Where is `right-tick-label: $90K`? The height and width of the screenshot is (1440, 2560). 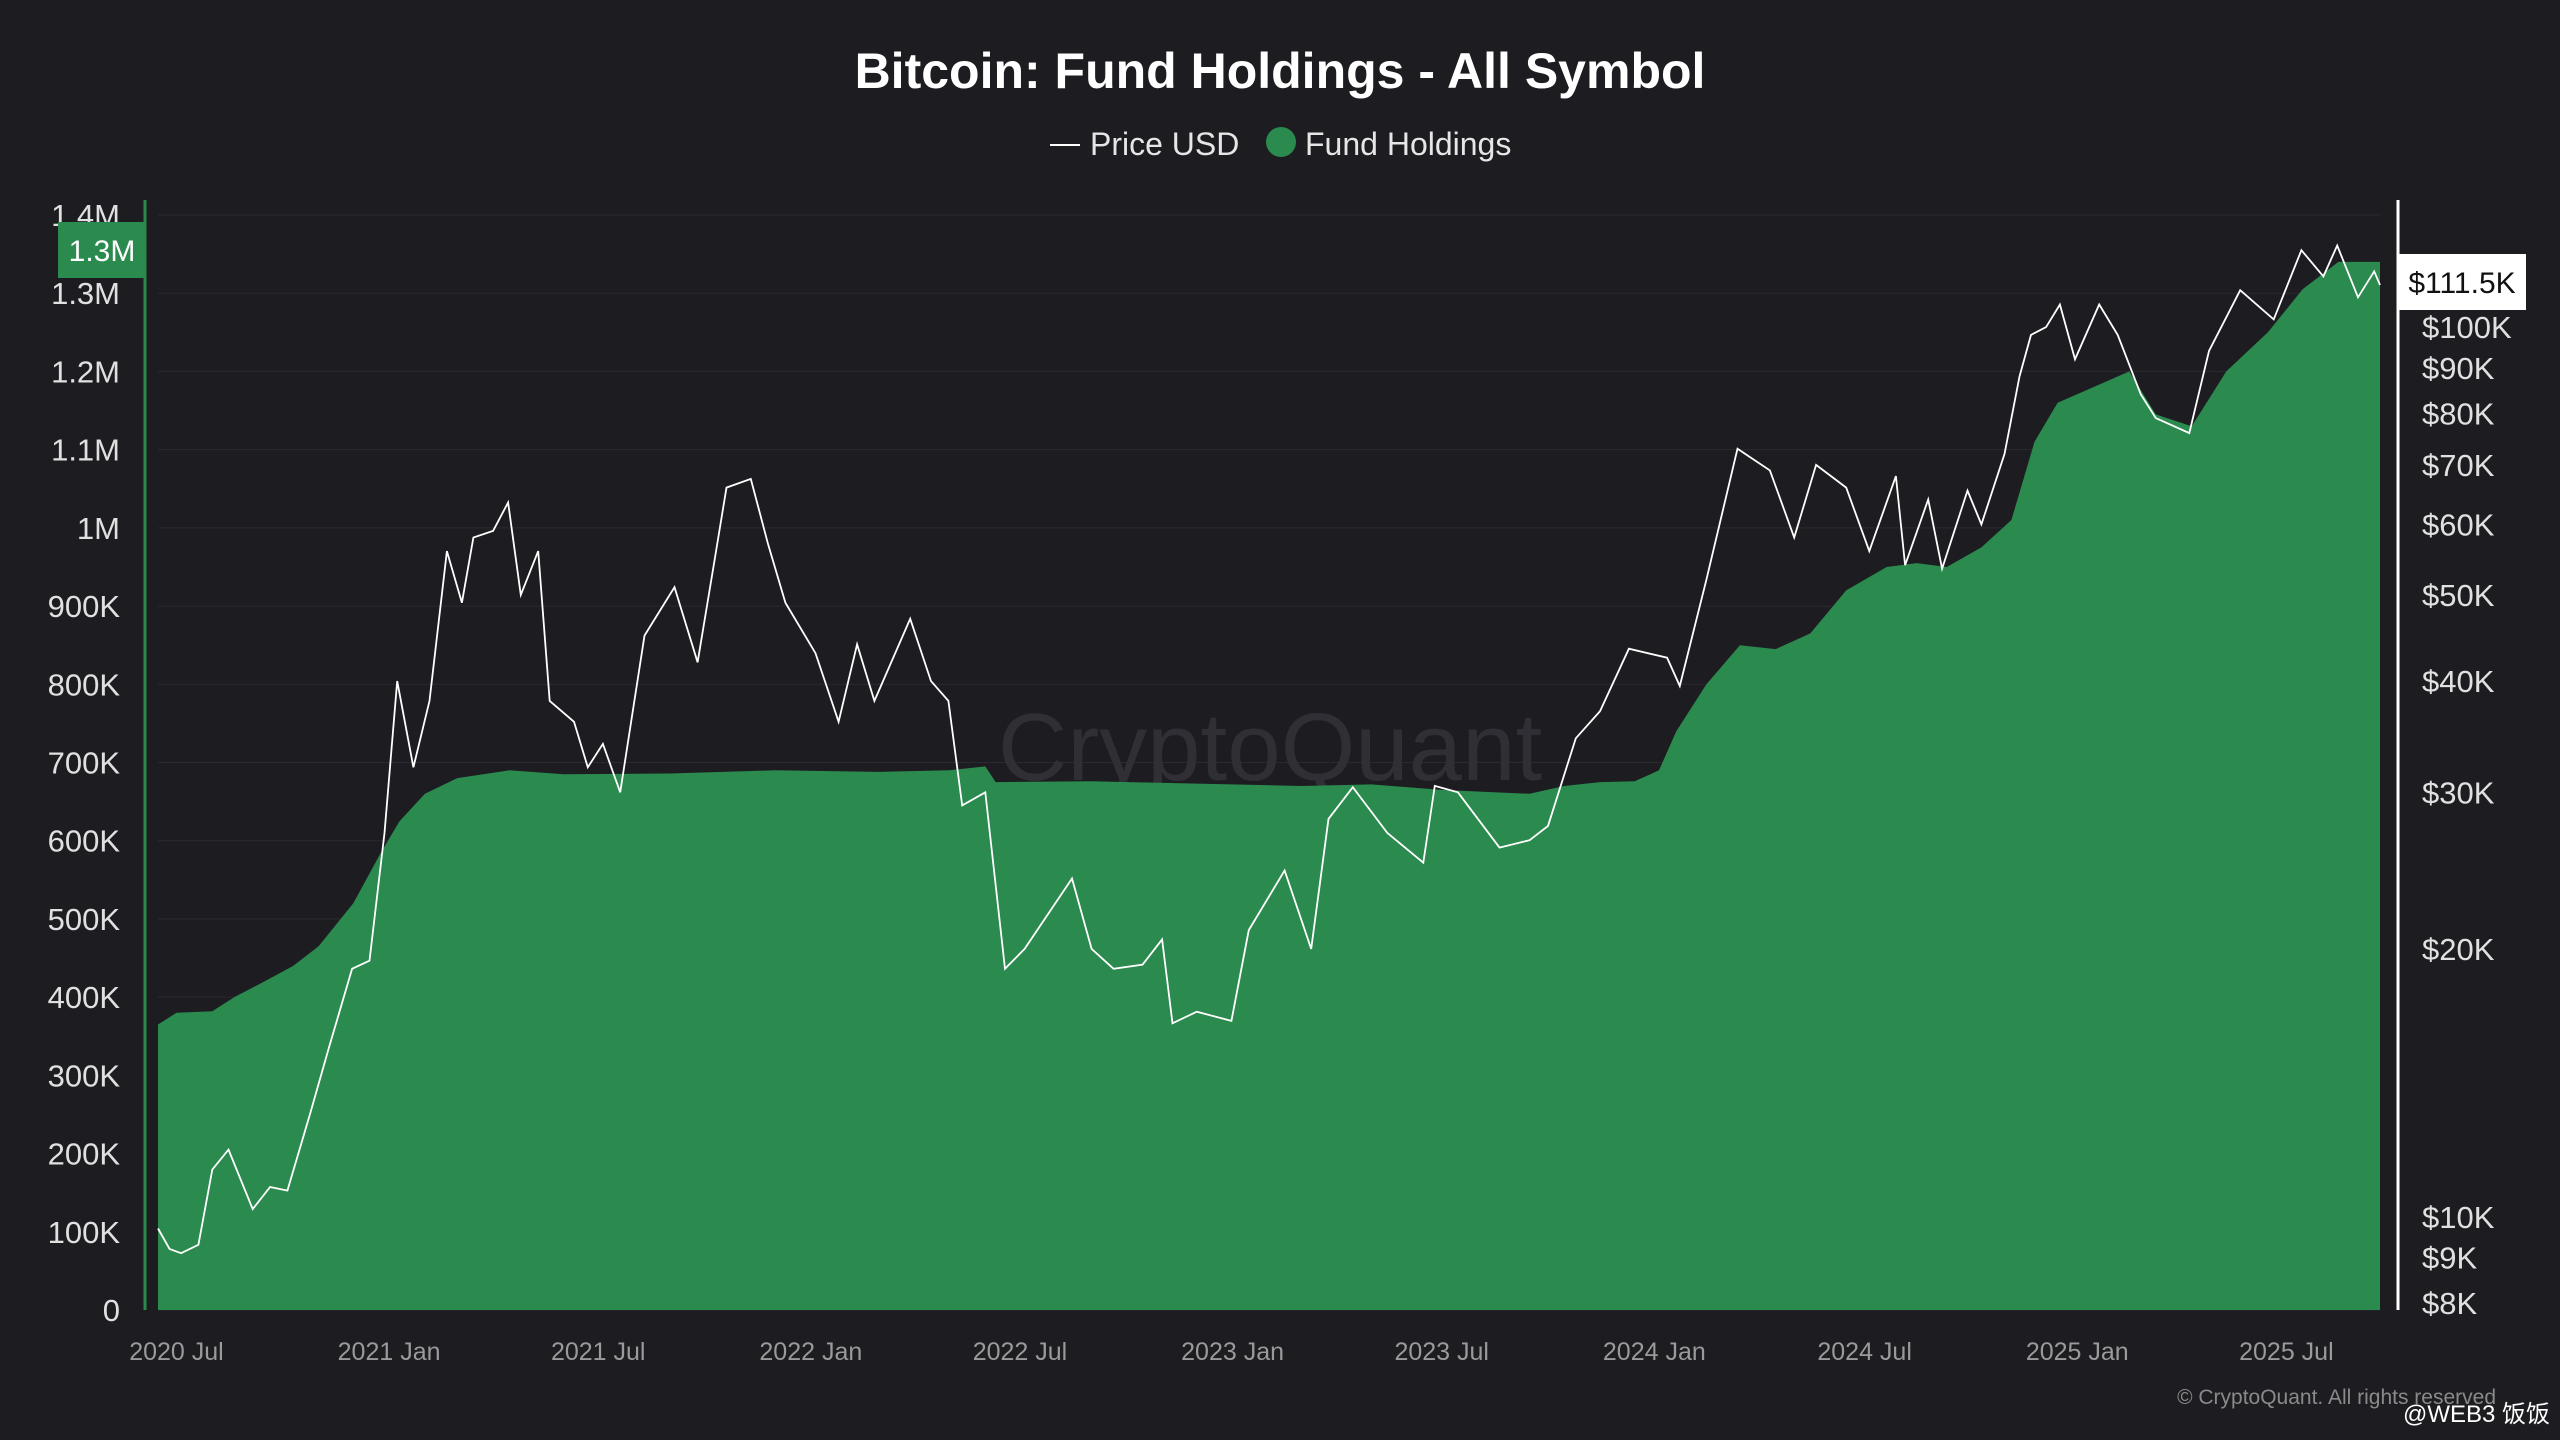
right-tick-label: $90K is located at coordinates (2458, 368).